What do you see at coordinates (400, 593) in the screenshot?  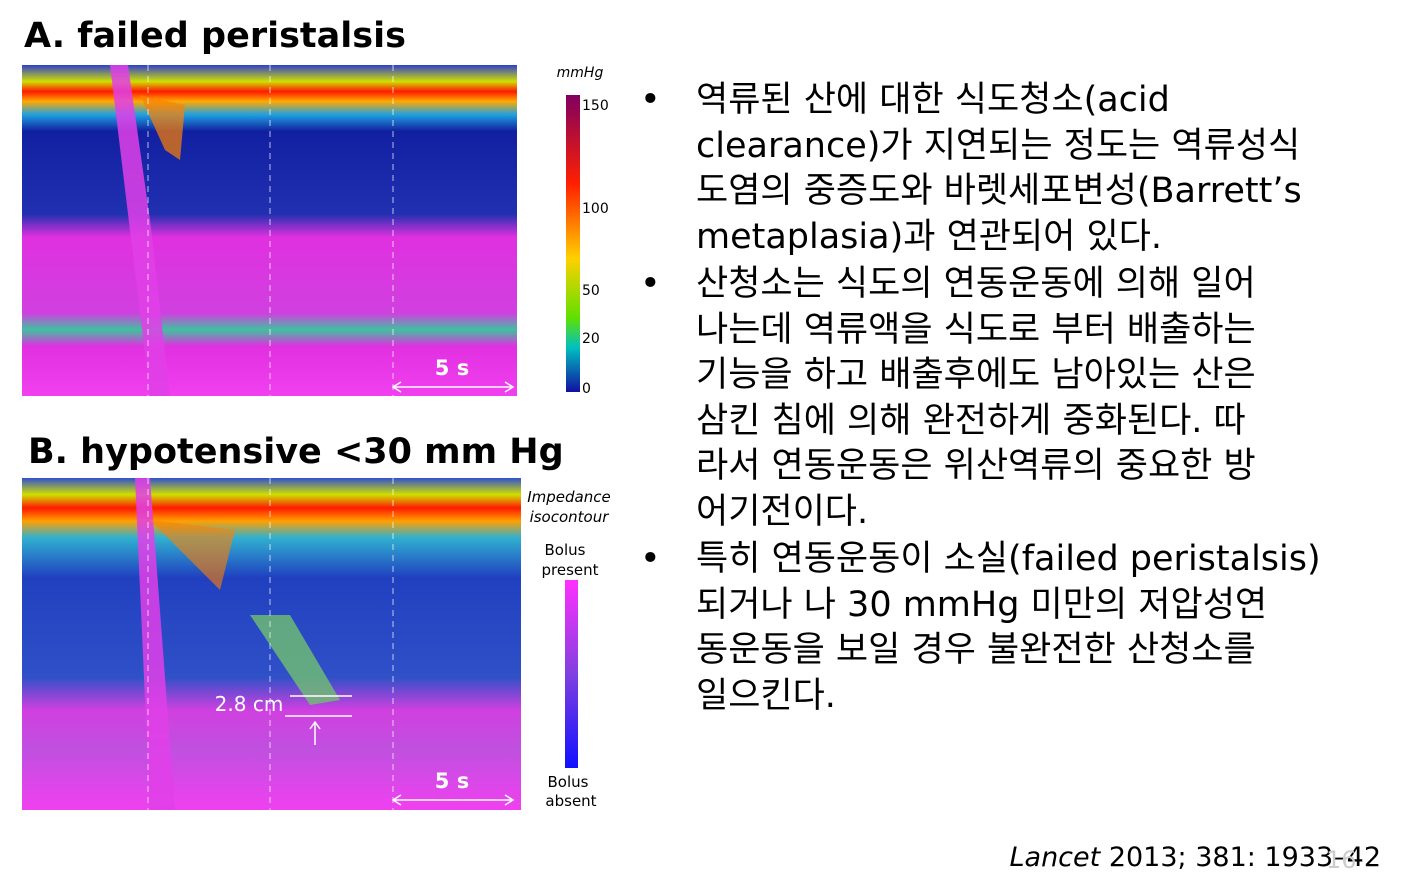 I see `scale-arrows` at bounding box center [400, 593].